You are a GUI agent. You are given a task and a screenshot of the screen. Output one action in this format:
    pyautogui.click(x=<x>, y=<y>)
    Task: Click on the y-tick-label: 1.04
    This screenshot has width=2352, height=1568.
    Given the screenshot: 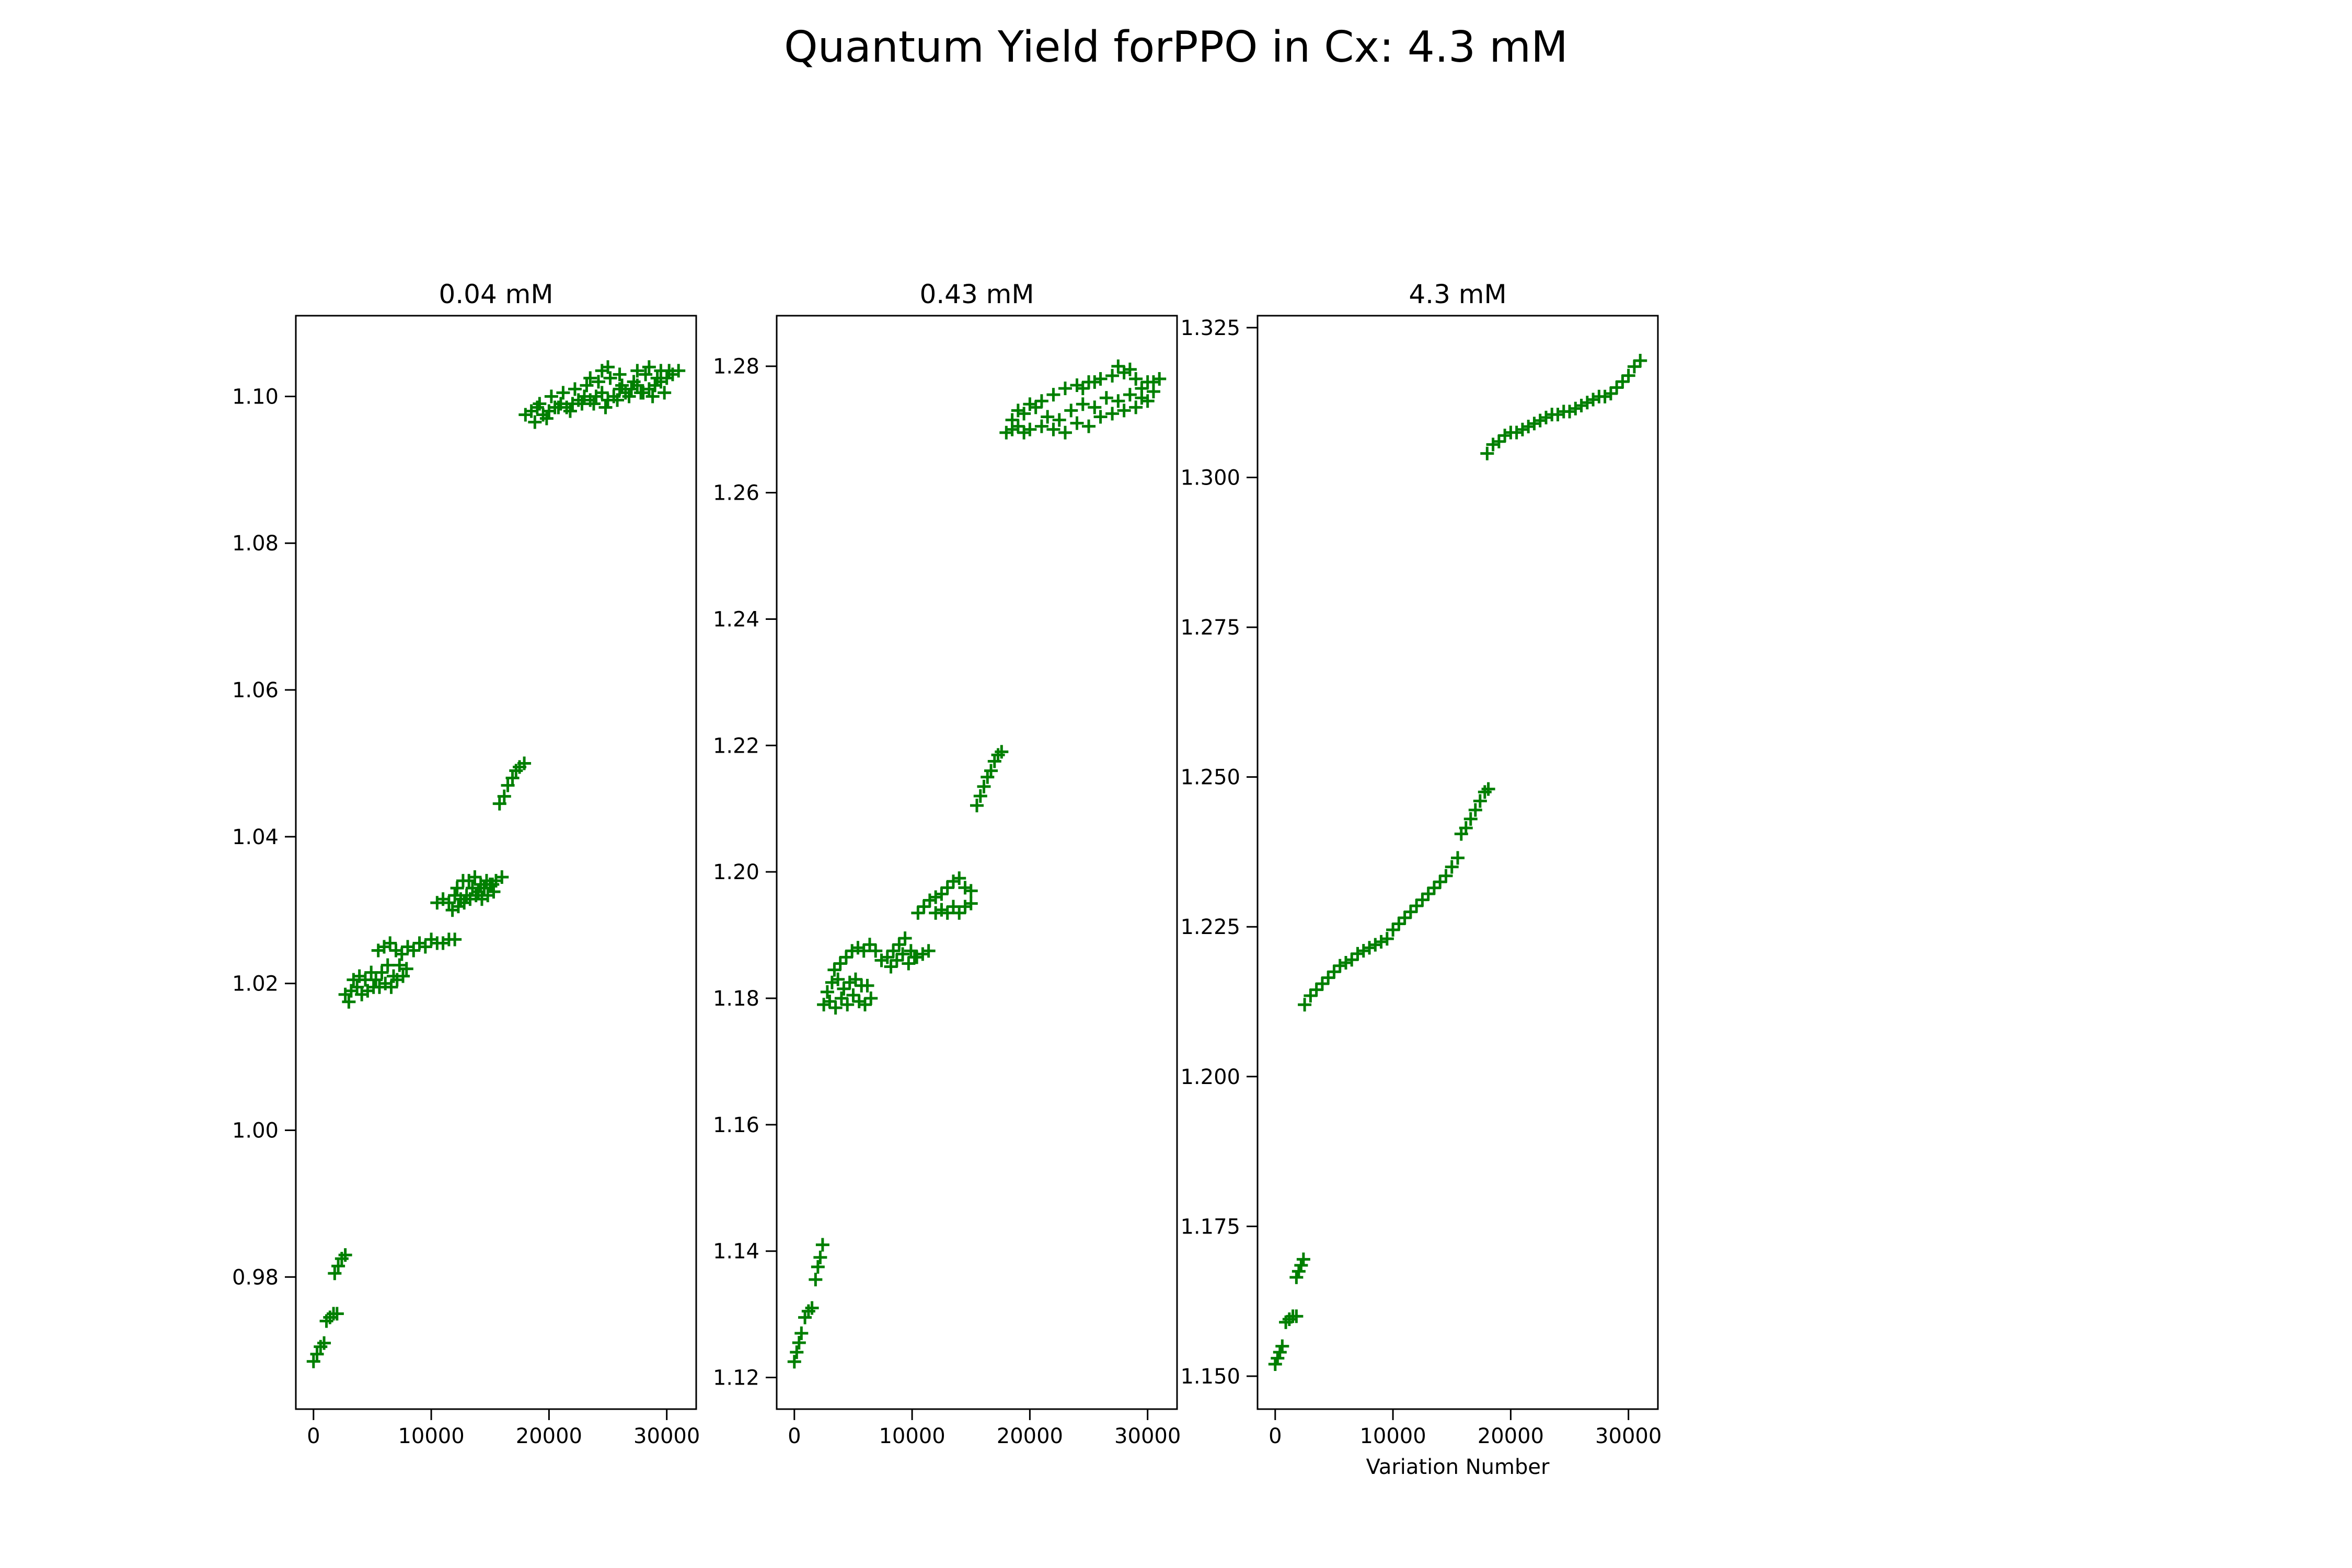 What is the action you would take?
    pyautogui.click(x=255, y=837)
    